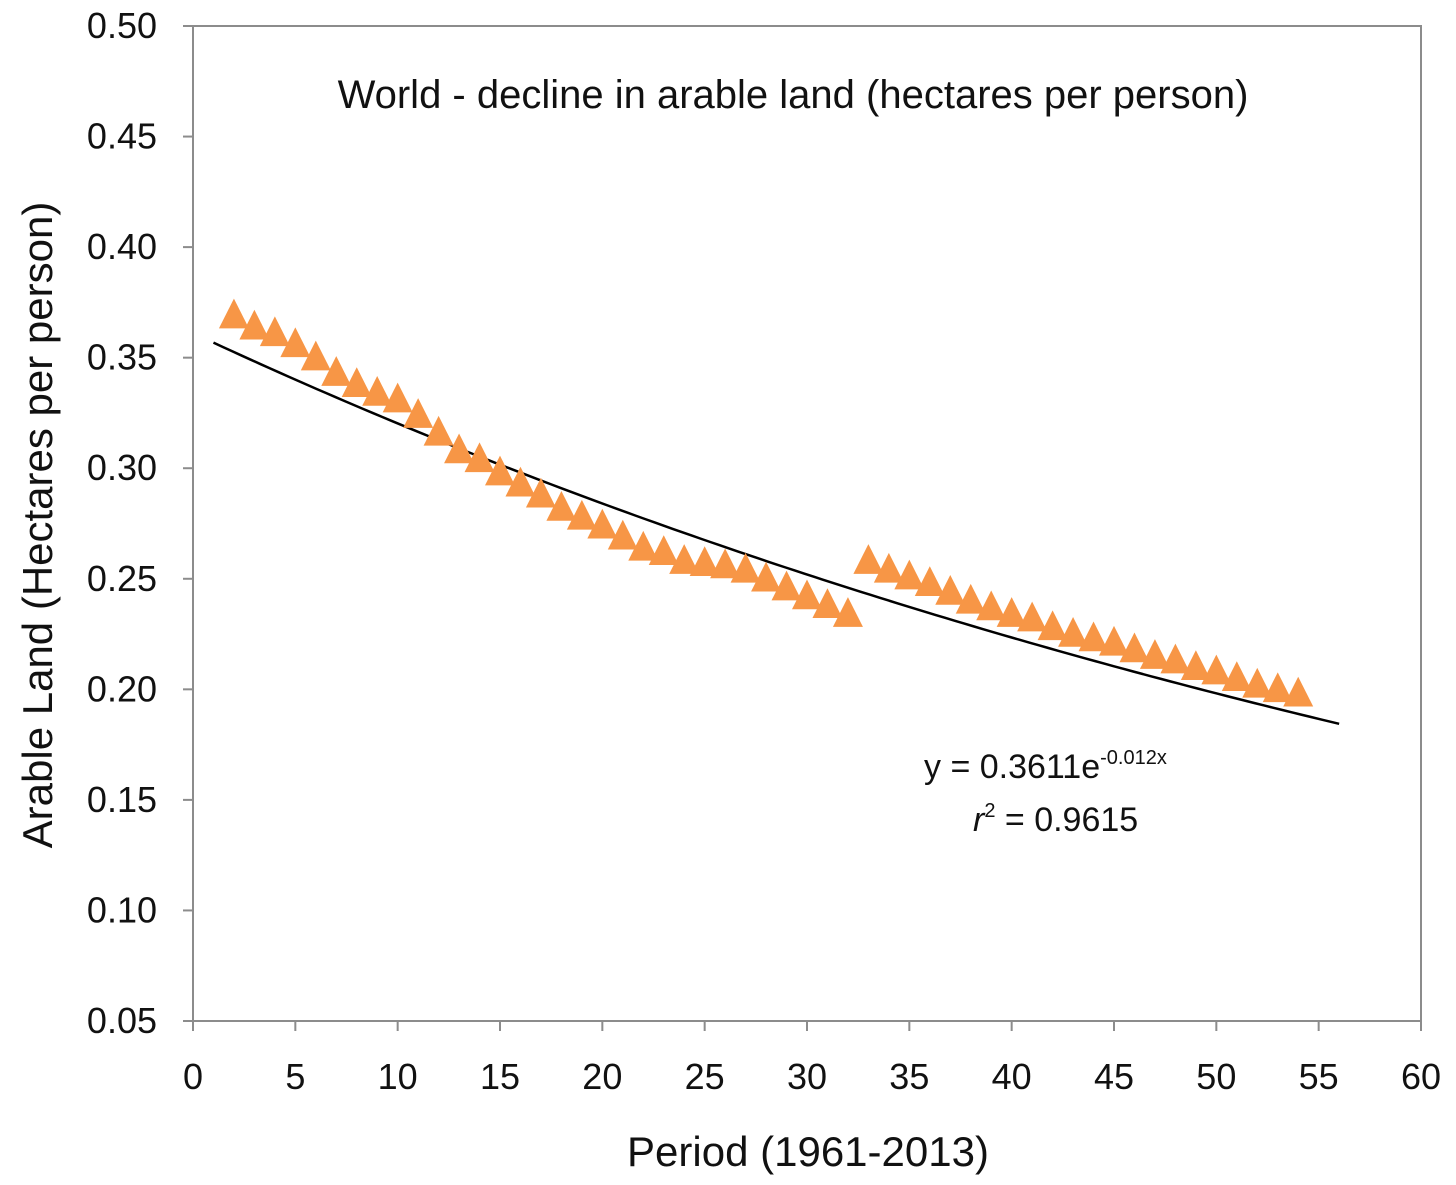 The width and height of the screenshot is (1456, 1185). What do you see at coordinates (1114, 1076) in the screenshot?
I see `x-tick-label: 45` at bounding box center [1114, 1076].